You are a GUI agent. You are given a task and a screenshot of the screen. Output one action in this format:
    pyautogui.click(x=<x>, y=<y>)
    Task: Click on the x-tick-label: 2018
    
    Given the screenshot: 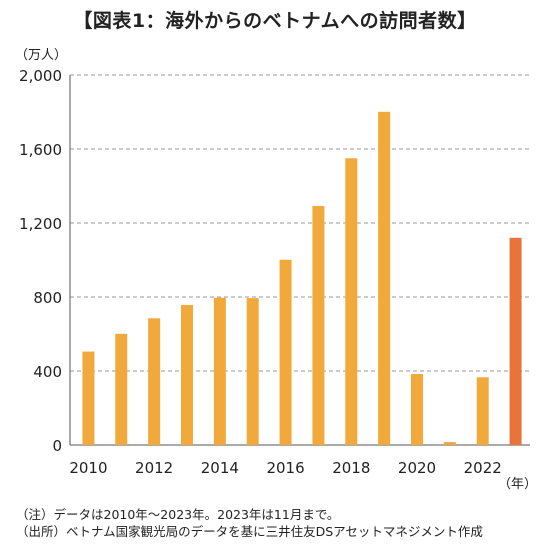 What is the action you would take?
    pyautogui.click(x=351, y=468)
    